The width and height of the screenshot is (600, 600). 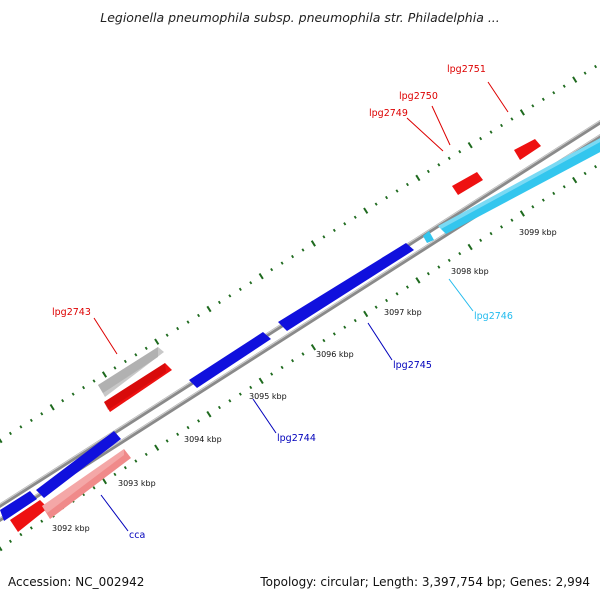 I want to click on gene-label-lpg2745: lpg2745, so click(x=412, y=365).